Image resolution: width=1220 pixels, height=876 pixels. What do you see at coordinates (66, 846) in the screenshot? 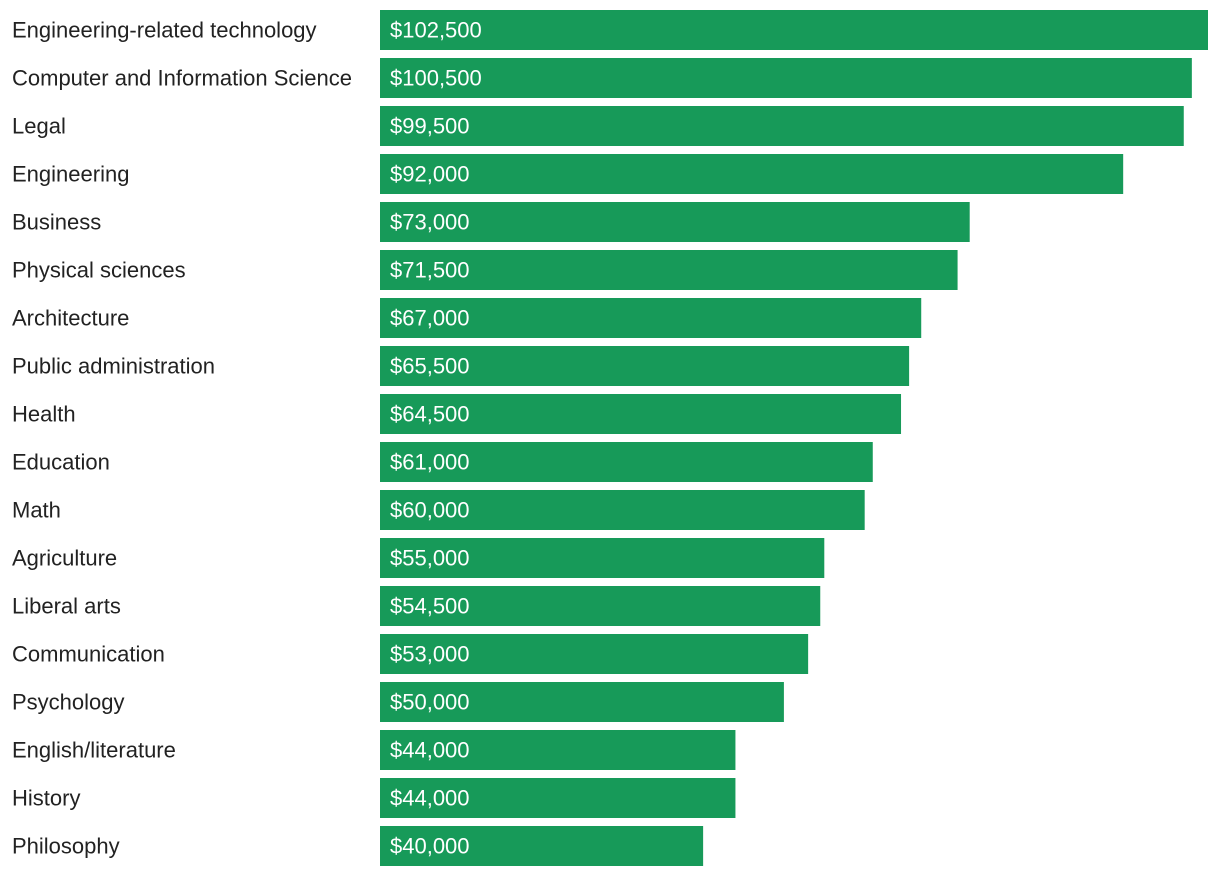
I see `category-label: Philosophy` at bounding box center [66, 846].